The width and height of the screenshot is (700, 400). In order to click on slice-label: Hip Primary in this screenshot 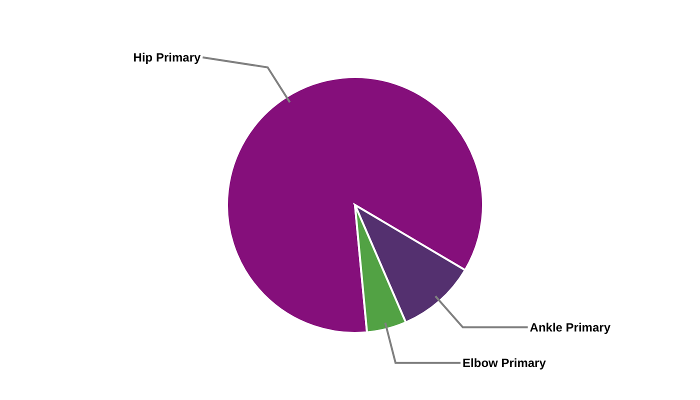, I will do `click(167, 57)`.